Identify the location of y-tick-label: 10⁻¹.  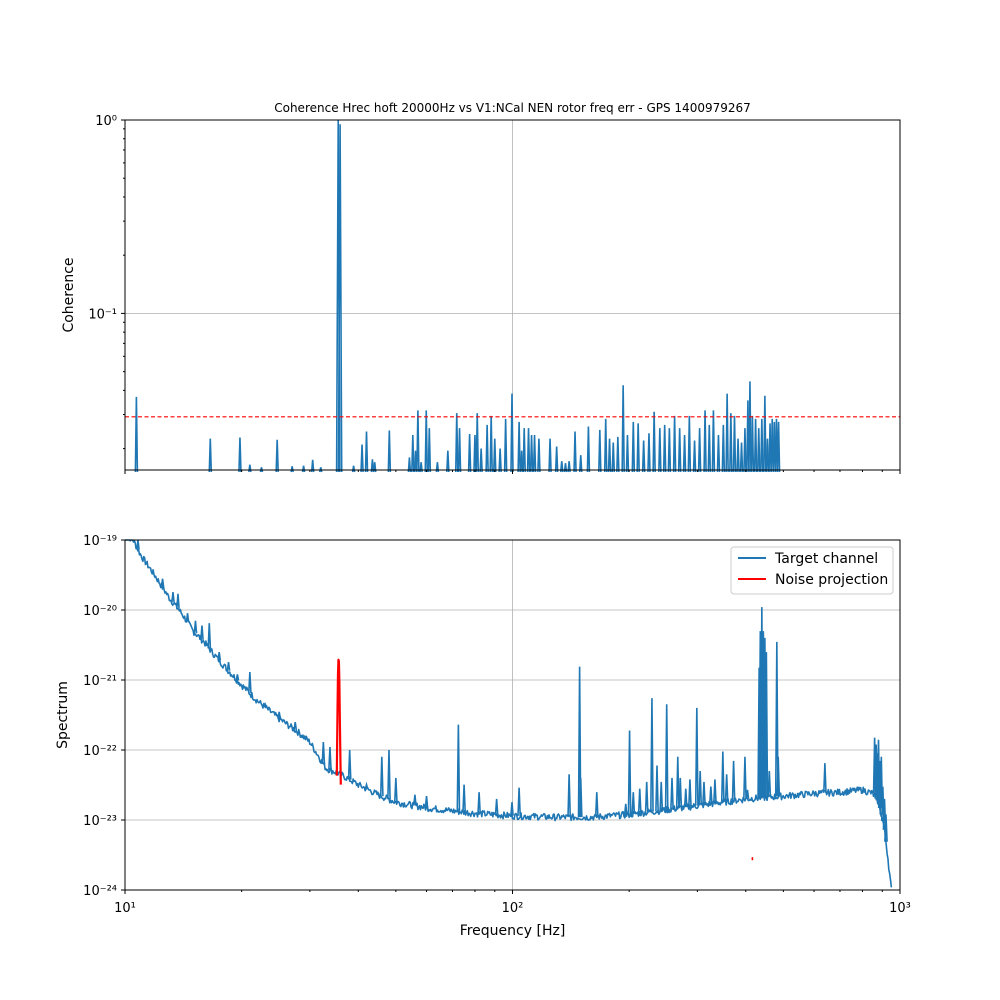
(102, 314).